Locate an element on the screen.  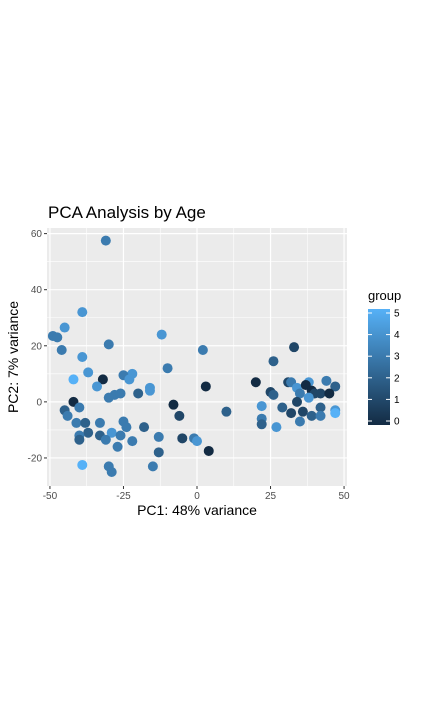
legend-tick-label: 4 is located at coordinates (397, 335).